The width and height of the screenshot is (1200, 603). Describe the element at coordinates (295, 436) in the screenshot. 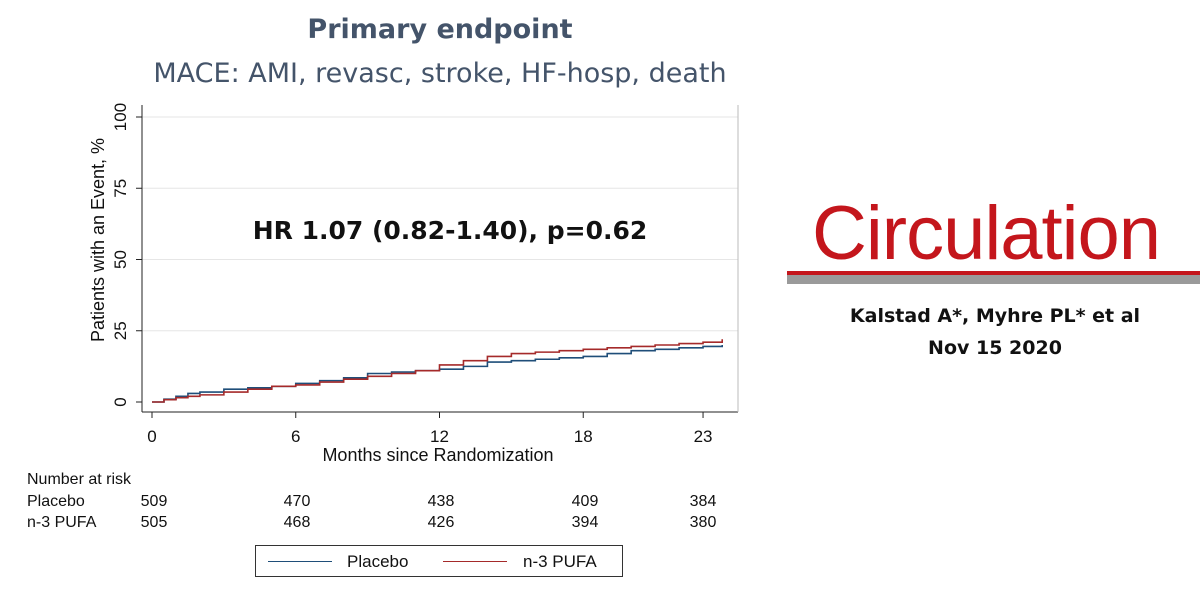

I see `x-tick-label: 6` at that location.